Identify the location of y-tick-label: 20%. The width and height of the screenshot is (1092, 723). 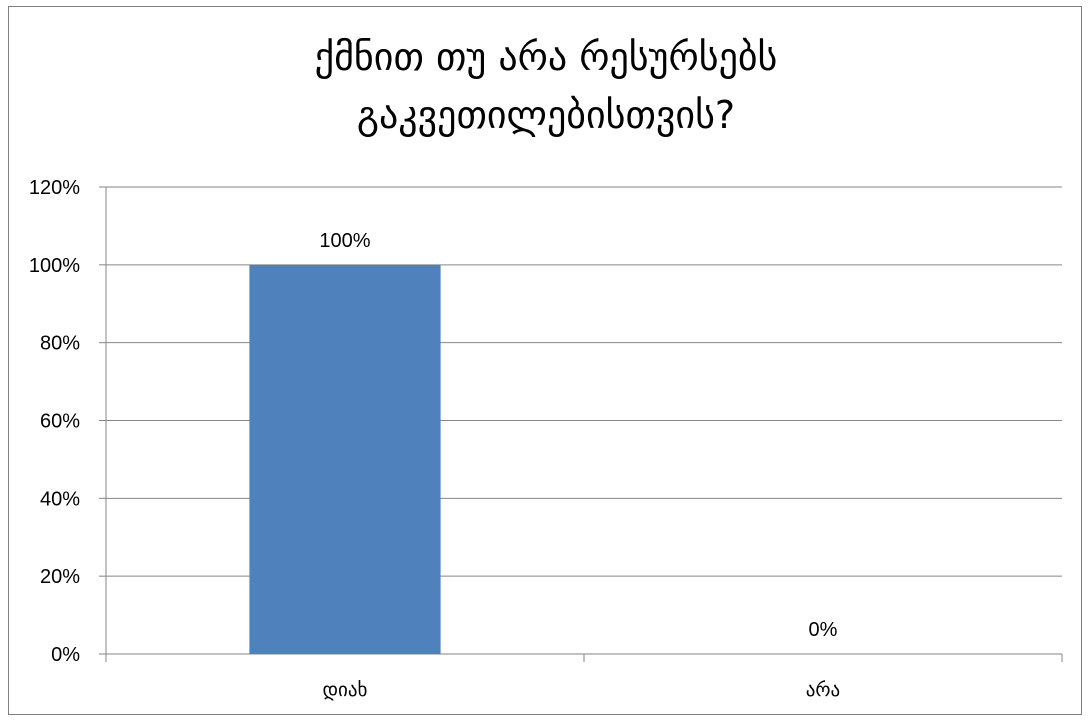
(60, 577).